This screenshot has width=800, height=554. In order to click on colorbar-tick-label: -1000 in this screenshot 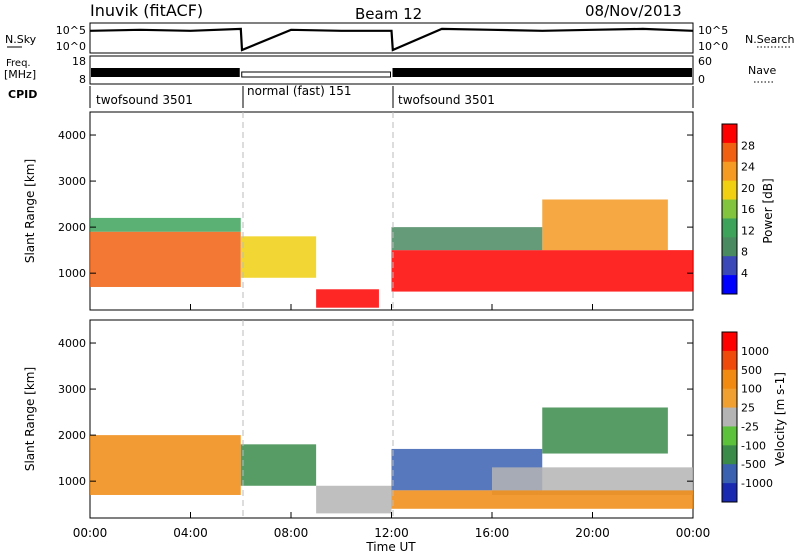, I will do `click(757, 483)`.